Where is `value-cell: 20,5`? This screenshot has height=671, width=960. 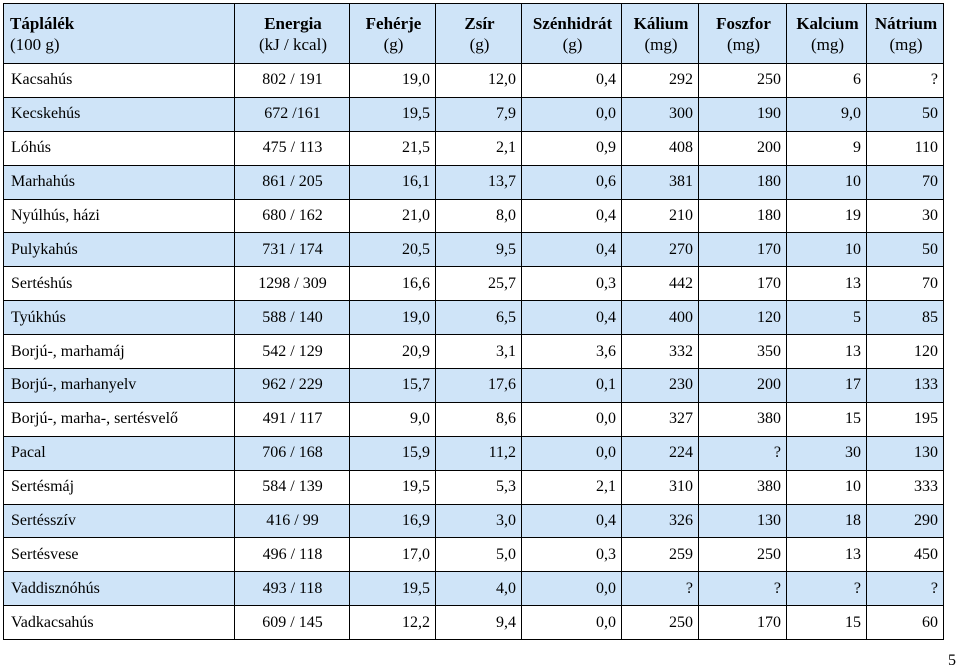
value-cell: 20,5 is located at coordinates (392, 250).